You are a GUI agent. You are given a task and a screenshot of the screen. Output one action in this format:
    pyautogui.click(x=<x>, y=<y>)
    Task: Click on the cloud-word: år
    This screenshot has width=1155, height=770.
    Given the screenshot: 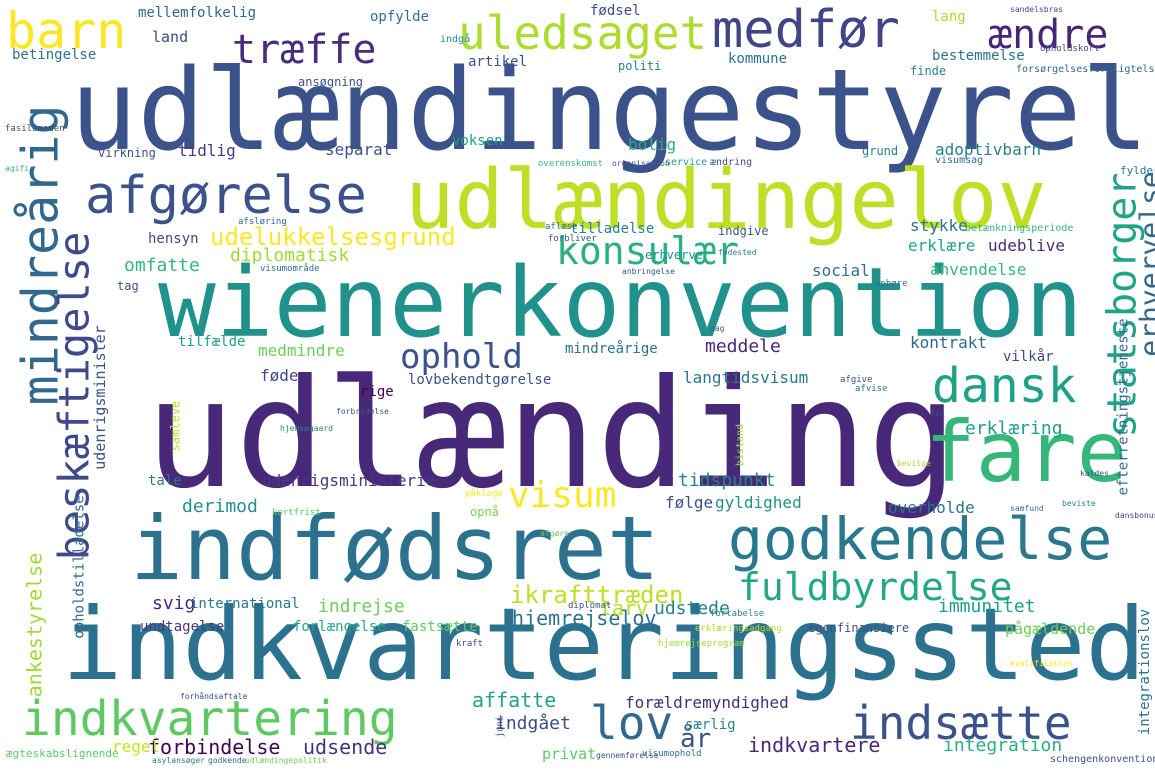 What is the action you would take?
    pyautogui.click(x=696, y=739)
    